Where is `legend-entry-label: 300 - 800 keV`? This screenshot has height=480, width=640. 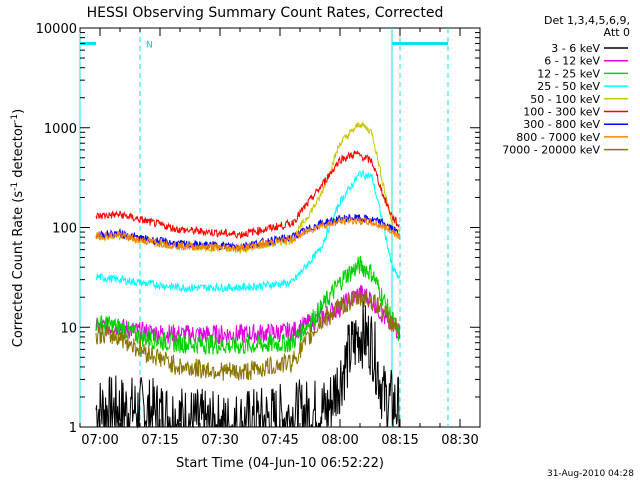
legend-entry-label: 300 - 800 keV is located at coordinates (561, 124).